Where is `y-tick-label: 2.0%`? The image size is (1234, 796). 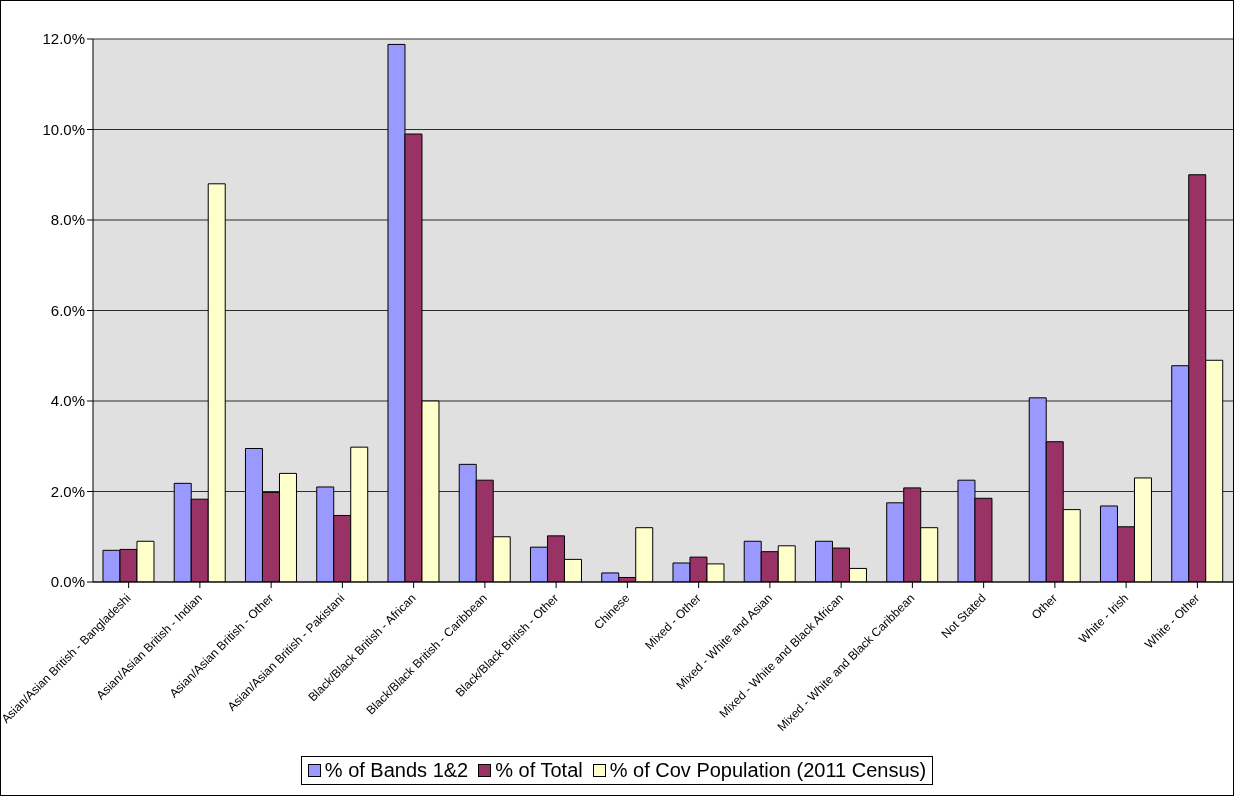
y-tick-label: 2.0% is located at coordinates (67, 491).